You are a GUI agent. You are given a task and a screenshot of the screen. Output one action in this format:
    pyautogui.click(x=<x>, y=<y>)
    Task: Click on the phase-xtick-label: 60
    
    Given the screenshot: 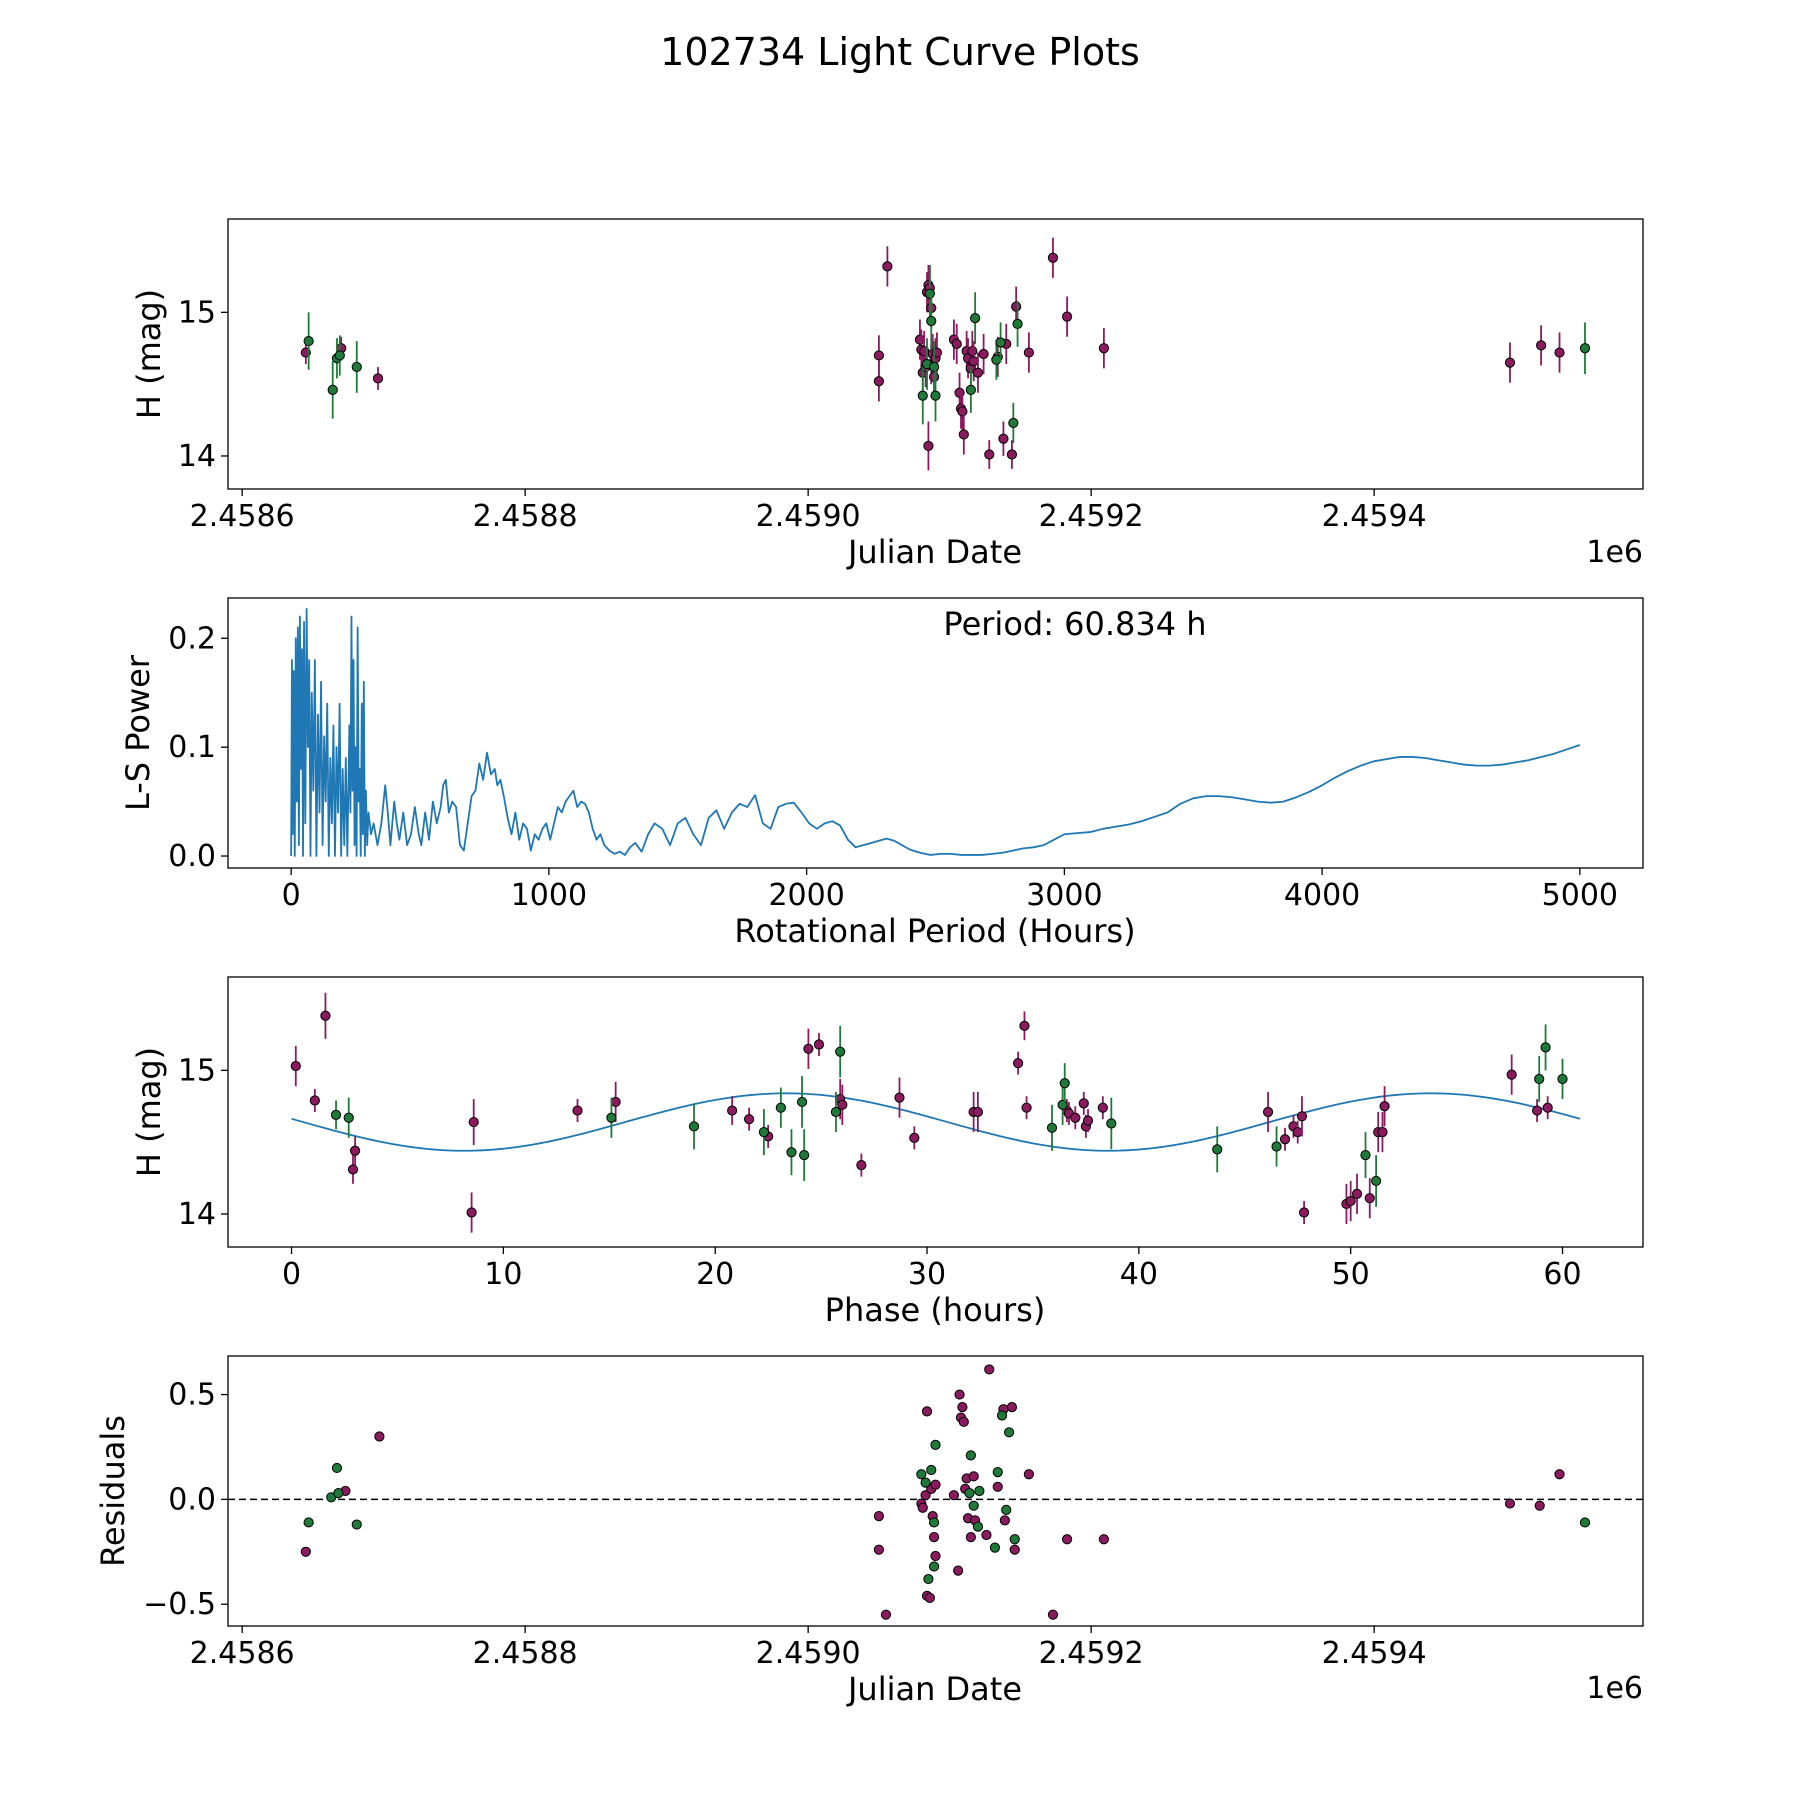 What is the action you would take?
    pyautogui.click(x=1562, y=1274)
    